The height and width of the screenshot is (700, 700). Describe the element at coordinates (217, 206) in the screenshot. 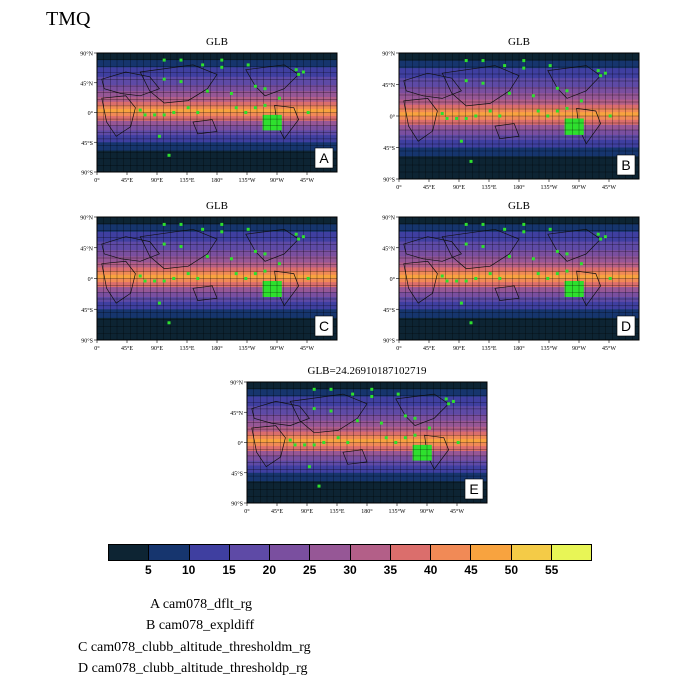

I see `panel-title-c: GLB` at that location.